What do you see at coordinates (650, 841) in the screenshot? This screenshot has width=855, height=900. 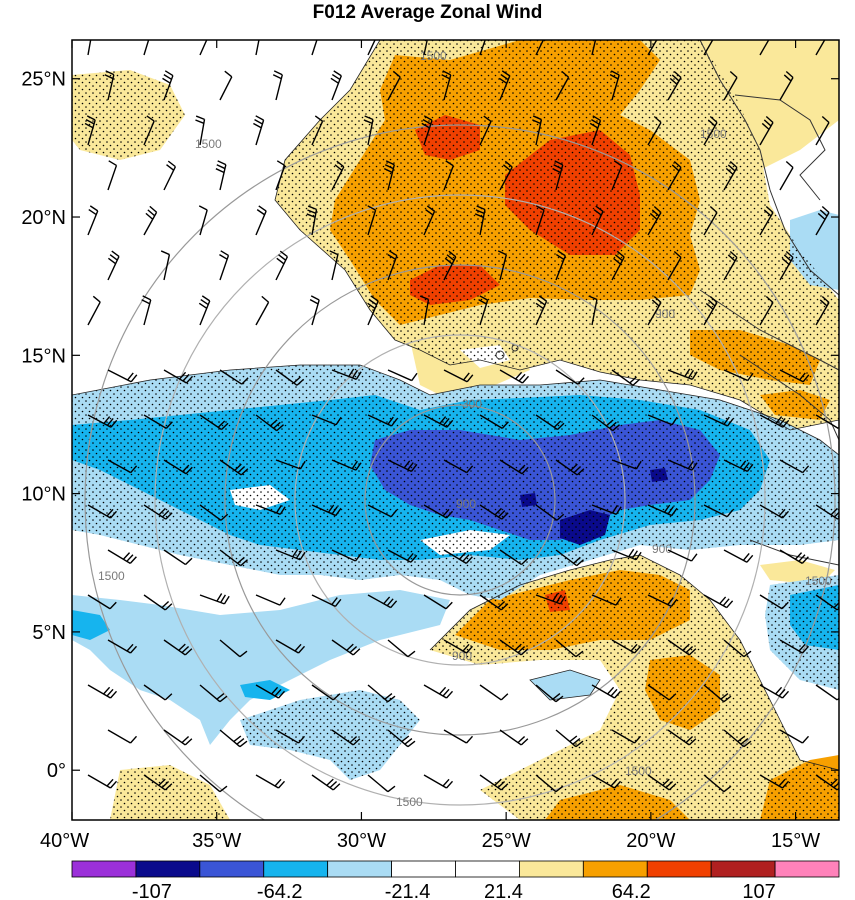 I see `lon-label-4: 20°W` at bounding box center [650, 841].